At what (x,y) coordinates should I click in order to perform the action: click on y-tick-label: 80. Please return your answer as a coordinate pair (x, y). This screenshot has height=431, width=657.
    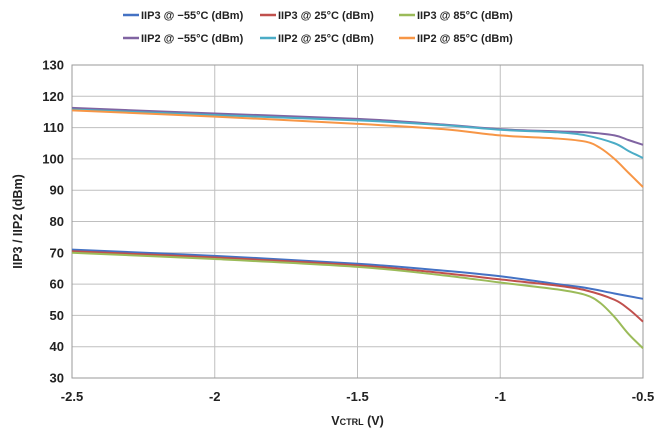
    Looking at the image, I should click on (57, 221).